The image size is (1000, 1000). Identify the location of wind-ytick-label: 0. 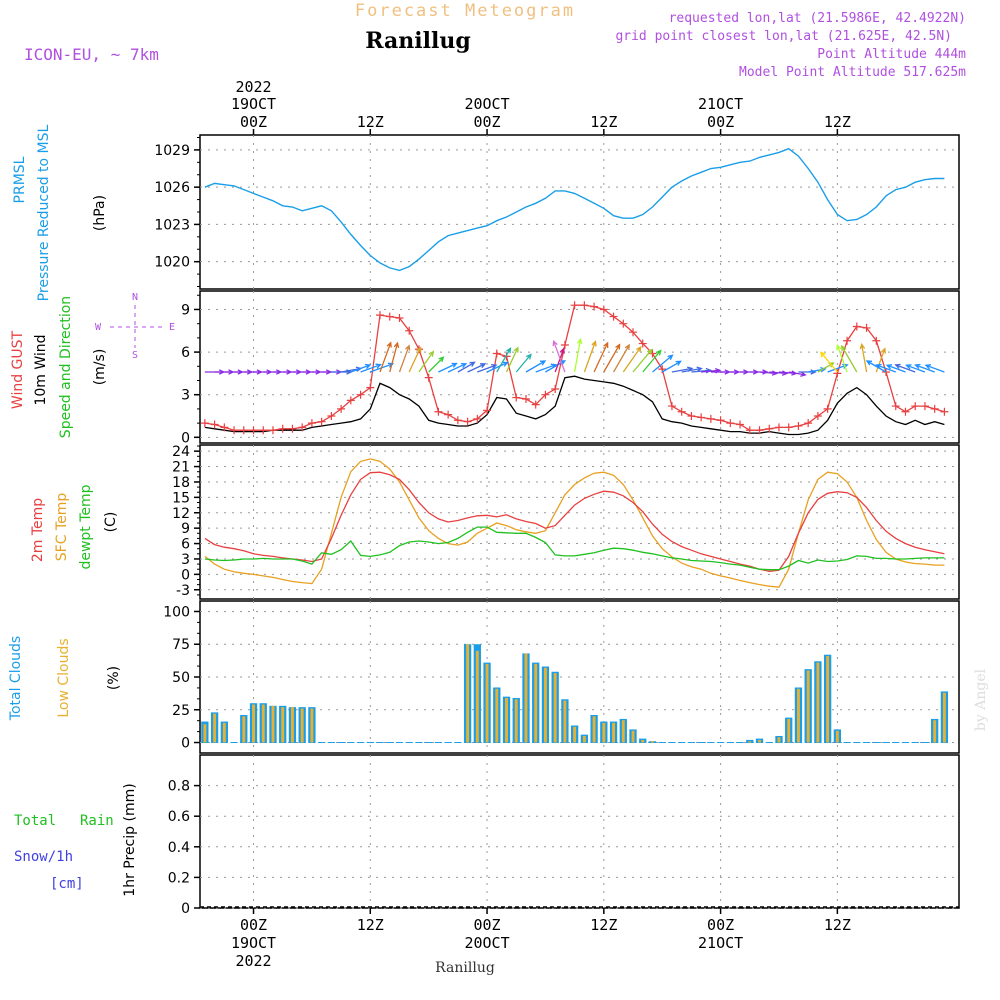
(185, 438).